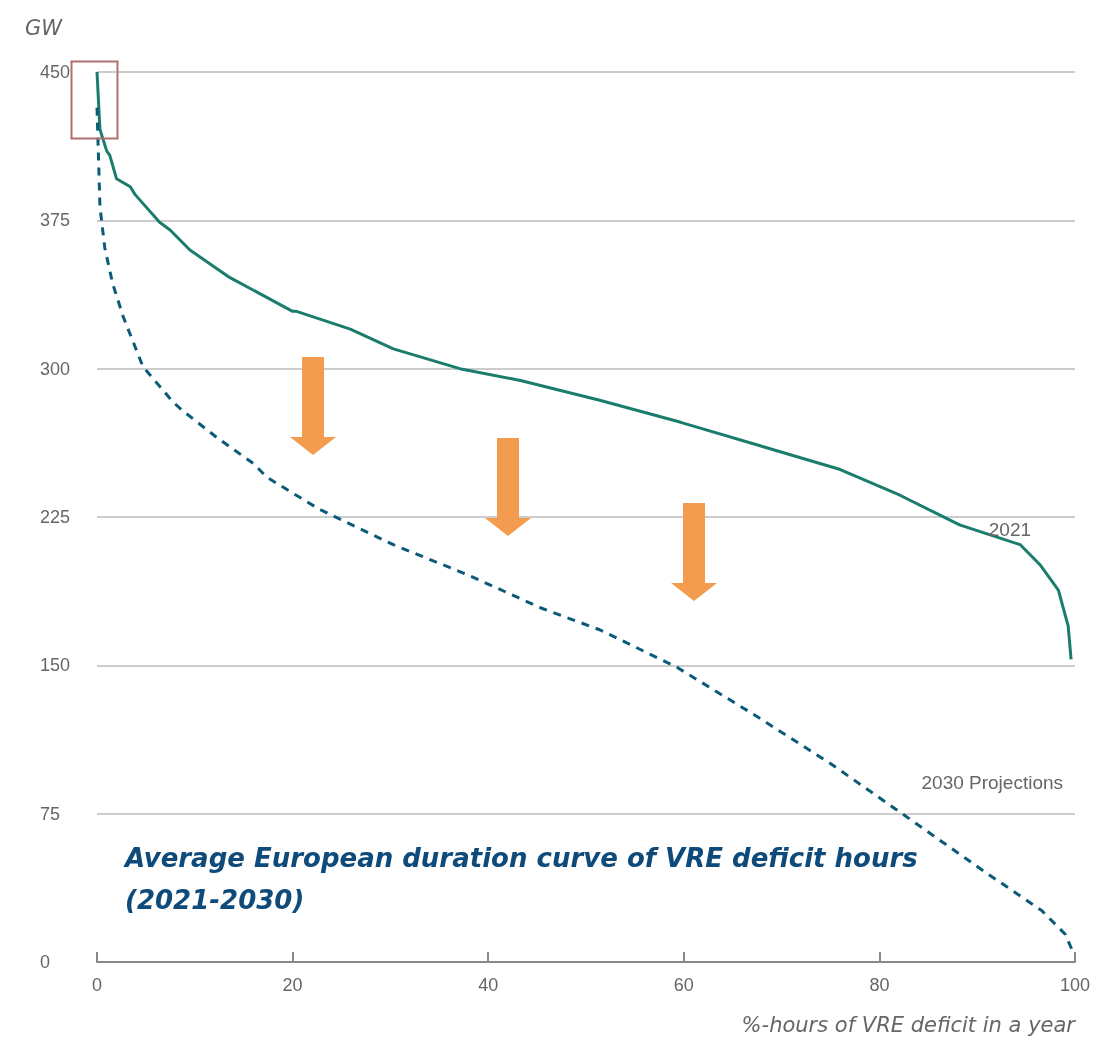  I want to click on series-label: 2021, so click(1010, 529).